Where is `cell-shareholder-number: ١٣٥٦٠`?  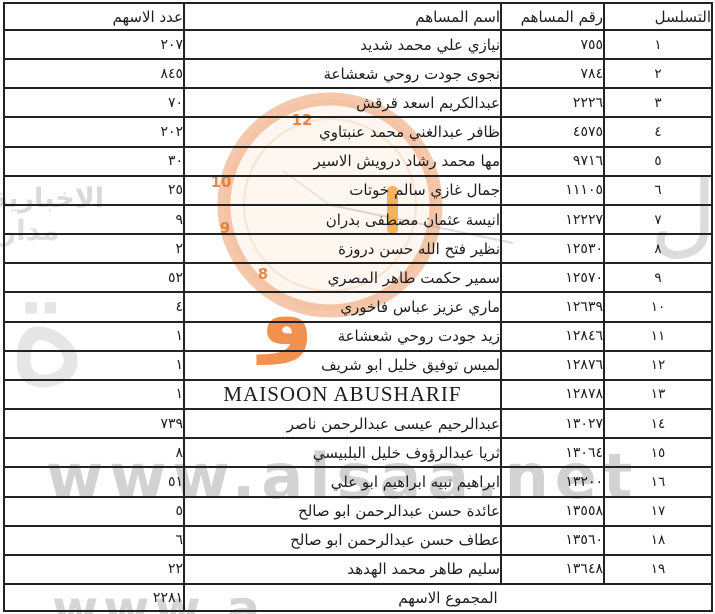 cell-shareholder-number: ١٣٥٦٠ is located at coordinates (552, 540).